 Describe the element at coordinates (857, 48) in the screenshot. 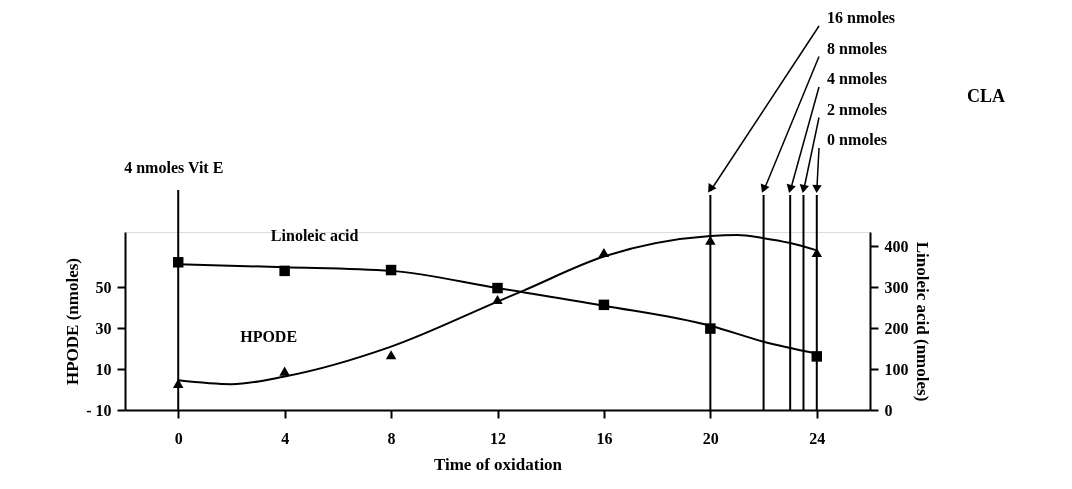

I see `ref-line-label: 8 nmoles` at that location.